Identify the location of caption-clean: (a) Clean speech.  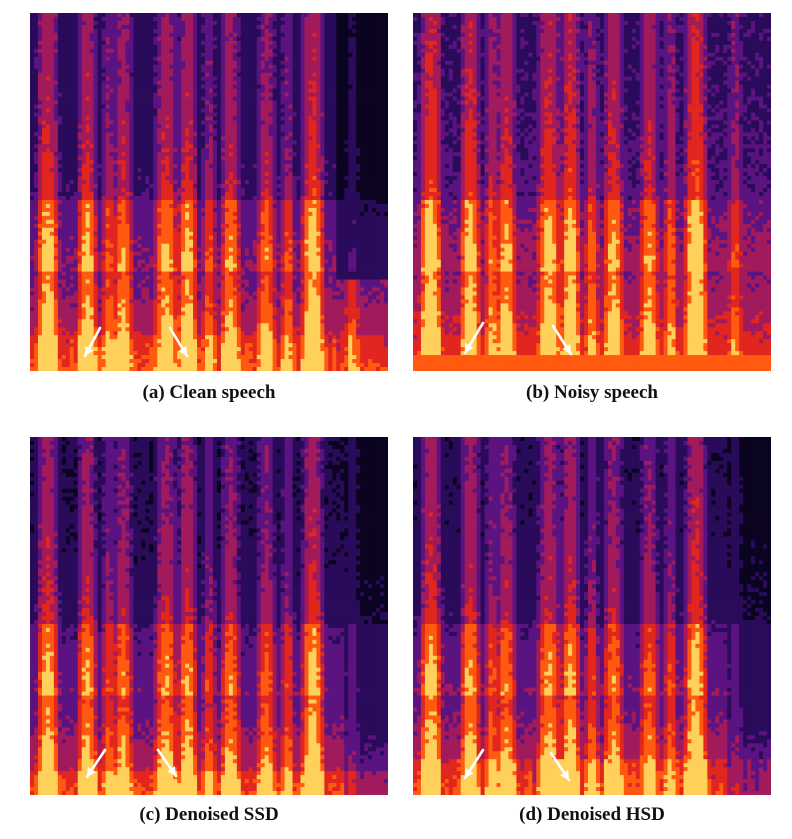
(209, 393).